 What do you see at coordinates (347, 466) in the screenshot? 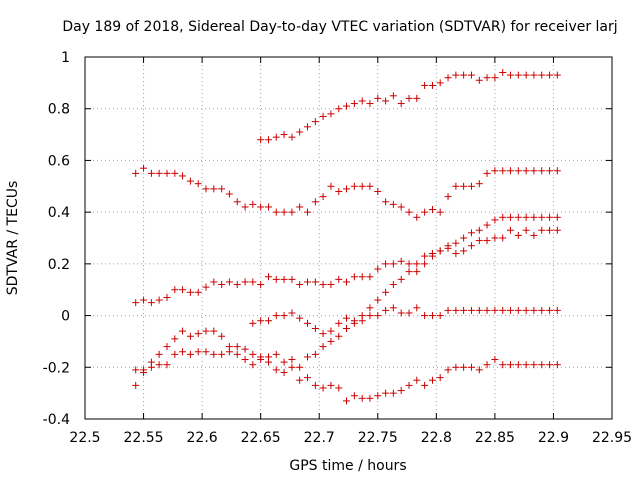
I see `x-axis-label: GPS time / hours` at bounding box center [347, 466].